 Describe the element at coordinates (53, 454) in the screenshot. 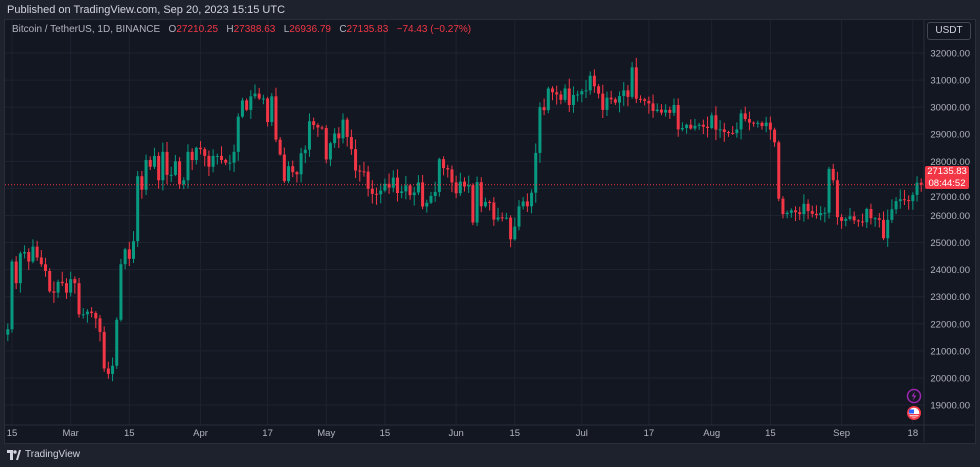

I see `footer-brand: TradingView` at that location.